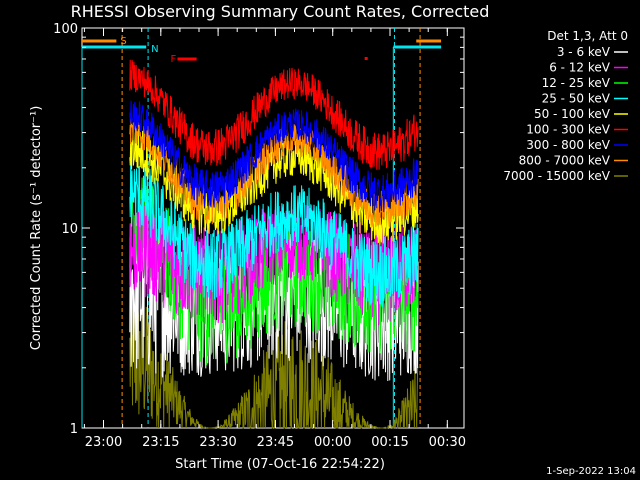 The width and height of the screenshot is (640, 480). Describe the element at coordinates (584, 52) in the screenshot. I see `legend-label-0: 3 - 6 keV` at that location.